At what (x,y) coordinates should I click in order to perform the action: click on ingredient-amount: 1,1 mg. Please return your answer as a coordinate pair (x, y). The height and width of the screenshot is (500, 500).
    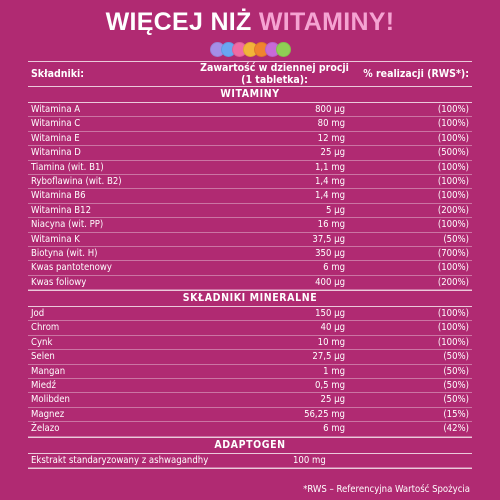
    Looking at the image, I should click on (329, 167).